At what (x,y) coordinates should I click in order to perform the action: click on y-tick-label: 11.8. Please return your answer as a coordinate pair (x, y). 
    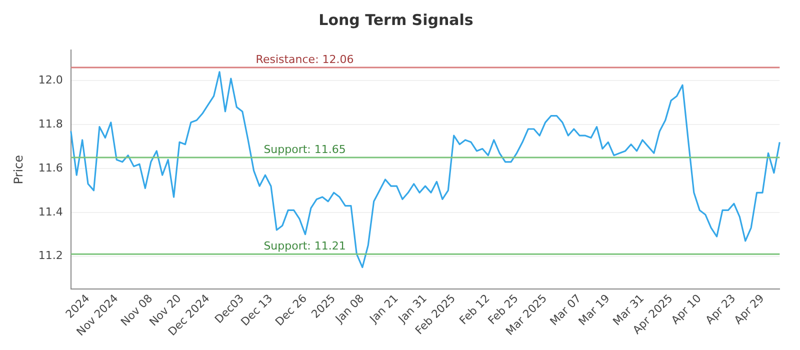
    Looking at the image, I should click on (50, 123).